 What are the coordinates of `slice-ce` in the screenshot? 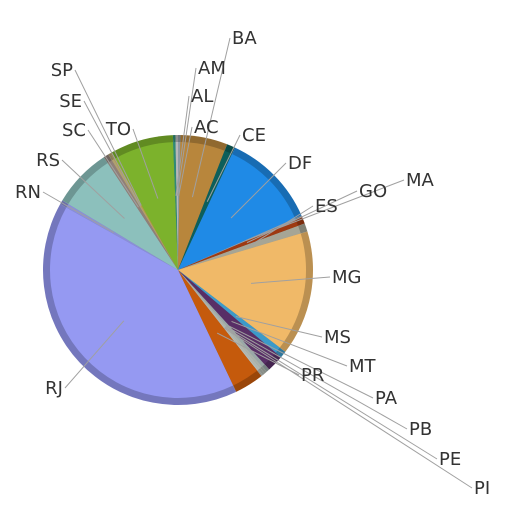 It's located at (205, 210).